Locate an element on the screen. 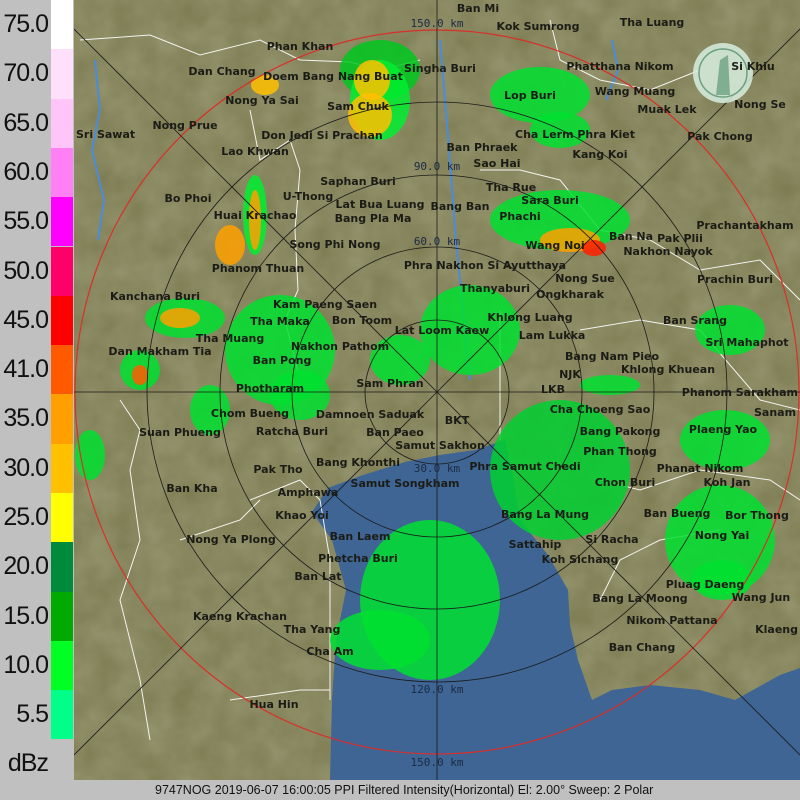 The width and height of the screenshot is (800, 800). place-label: Si Racha is located at coordinates (611, 539).